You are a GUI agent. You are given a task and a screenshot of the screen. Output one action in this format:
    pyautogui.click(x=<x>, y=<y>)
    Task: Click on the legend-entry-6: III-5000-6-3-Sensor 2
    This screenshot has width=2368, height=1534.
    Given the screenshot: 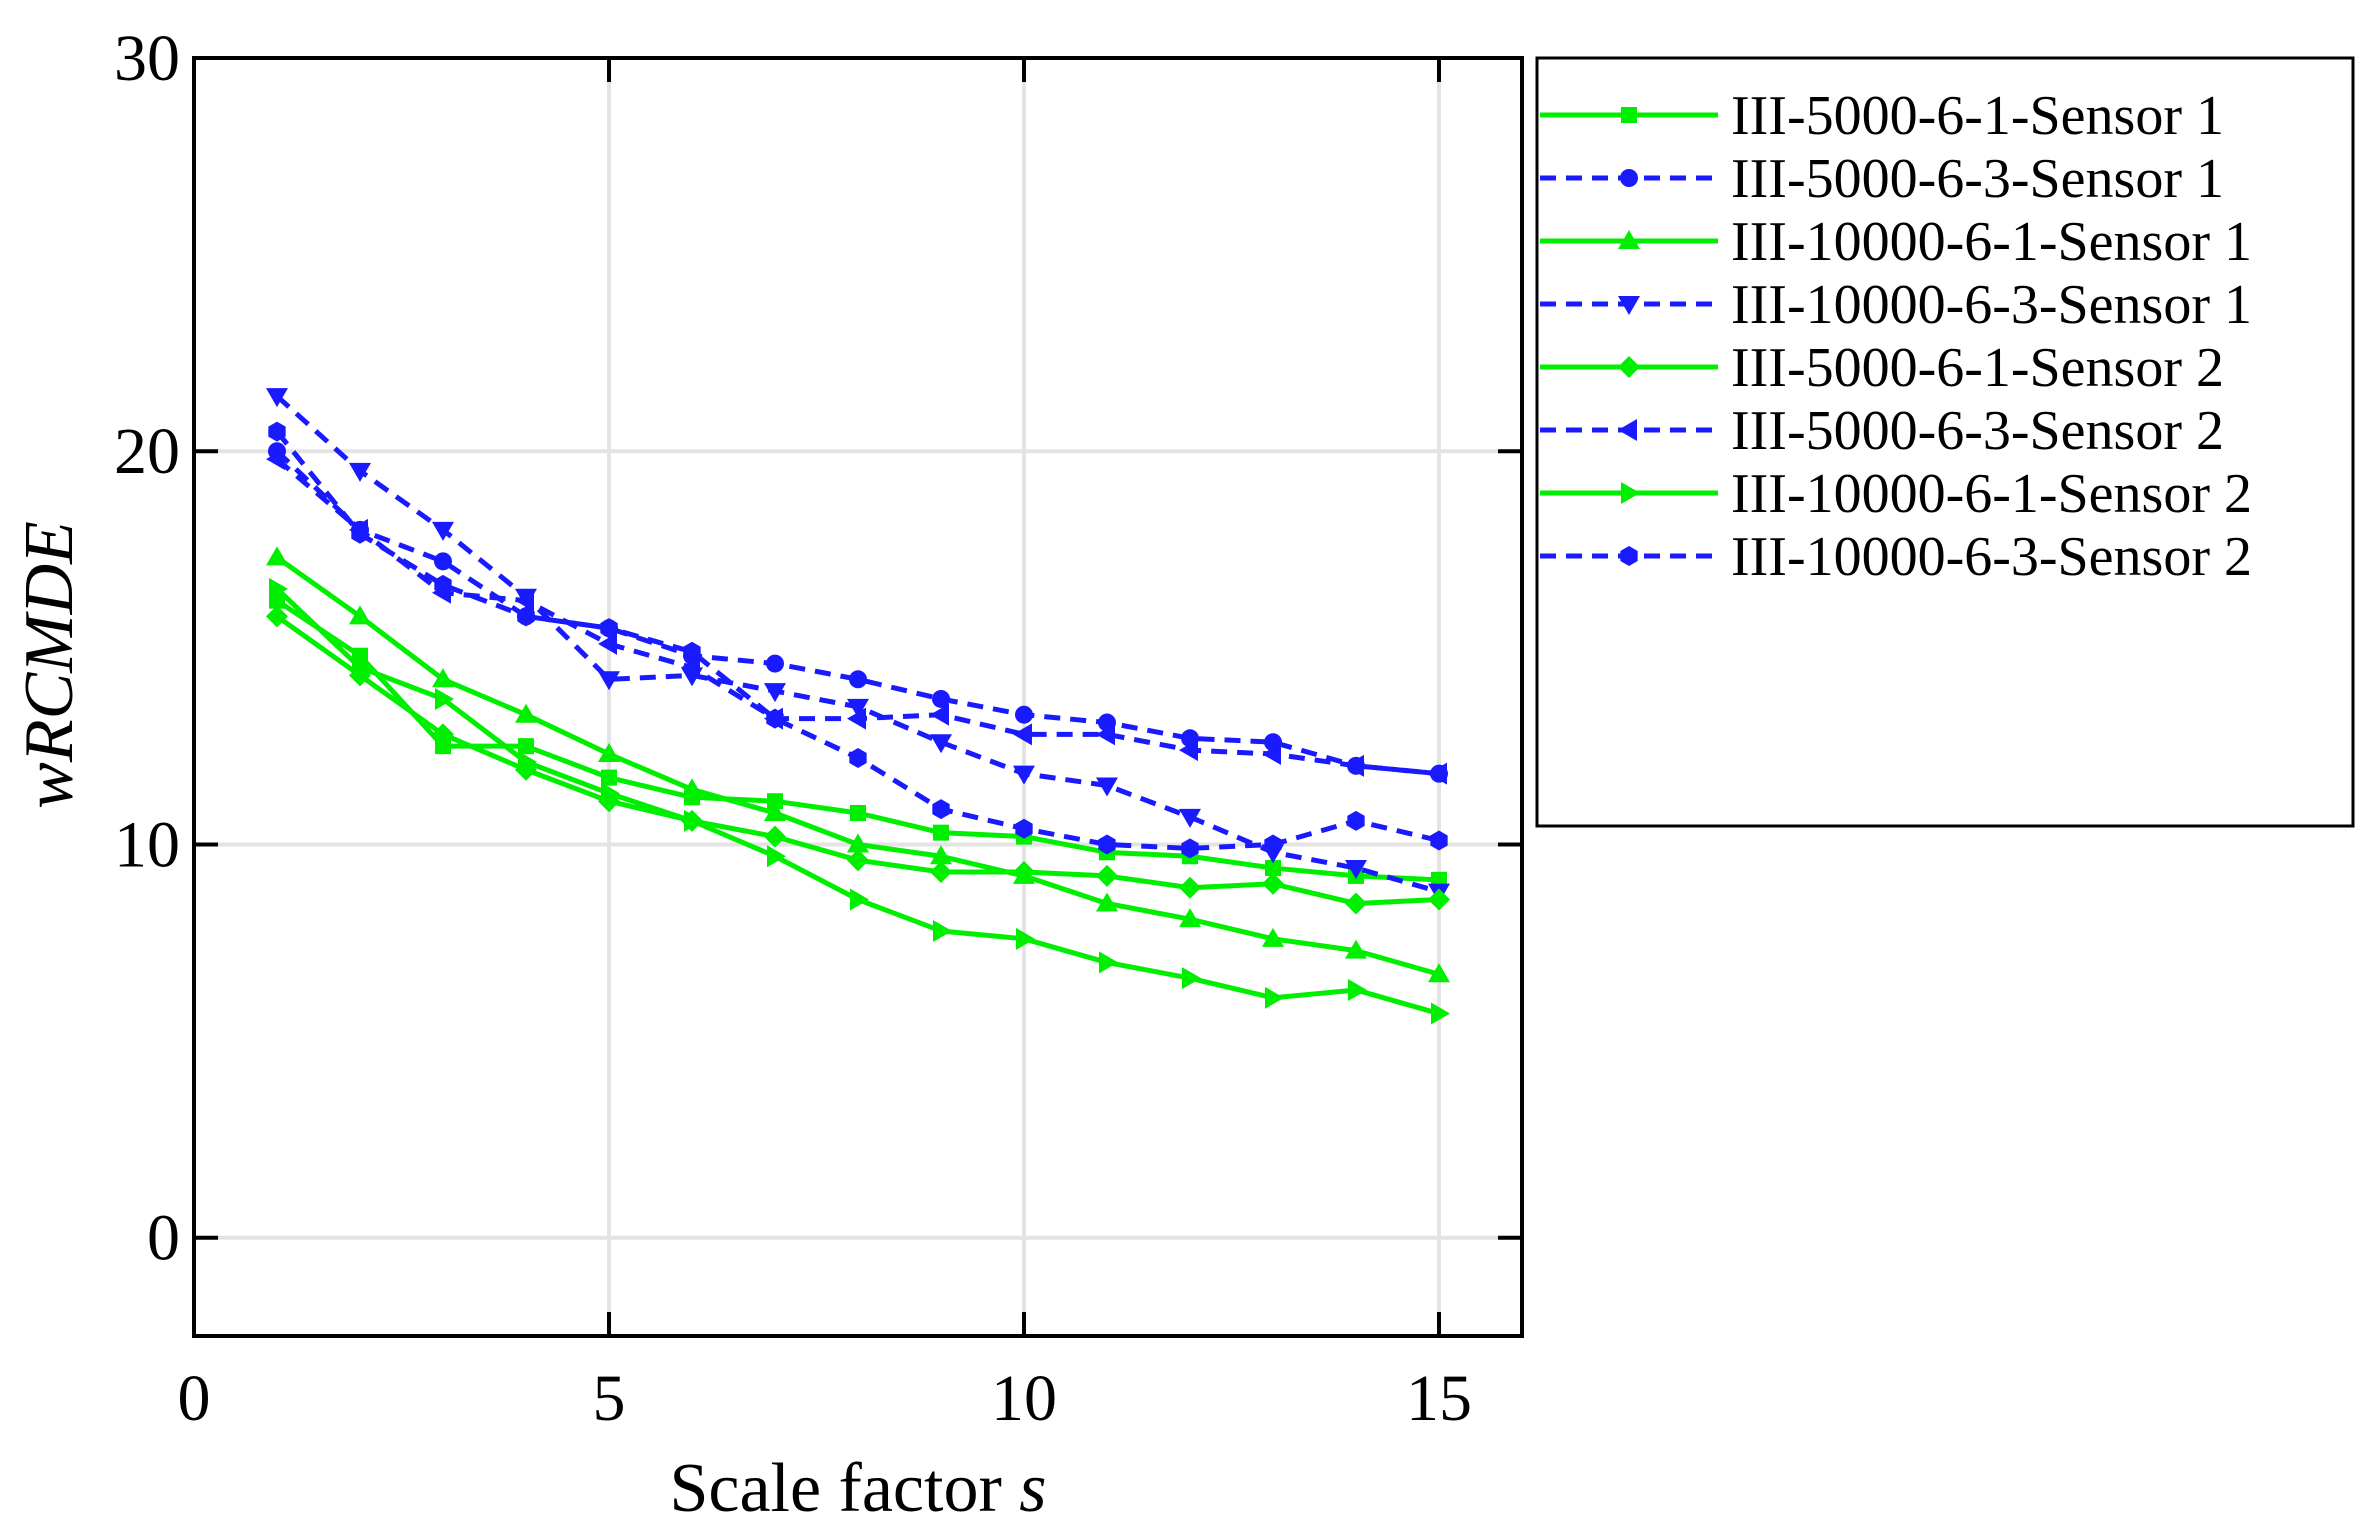 What is the action you would take?
    pyautogui.click(x=1882, y=431)
    